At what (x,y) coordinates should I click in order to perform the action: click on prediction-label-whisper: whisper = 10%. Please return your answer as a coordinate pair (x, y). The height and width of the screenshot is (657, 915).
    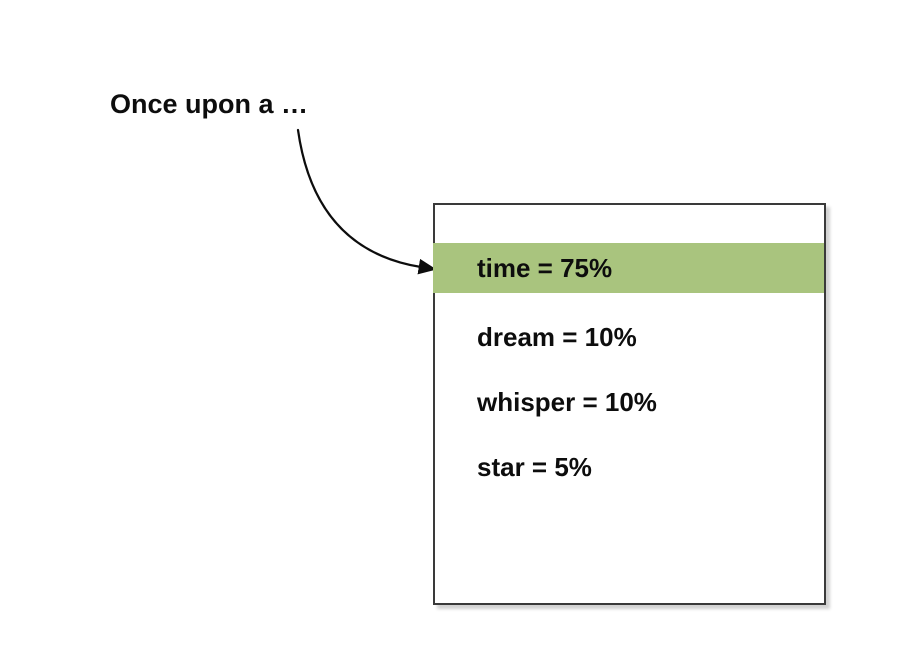
    Looking at the image, I should click on (567, 402).